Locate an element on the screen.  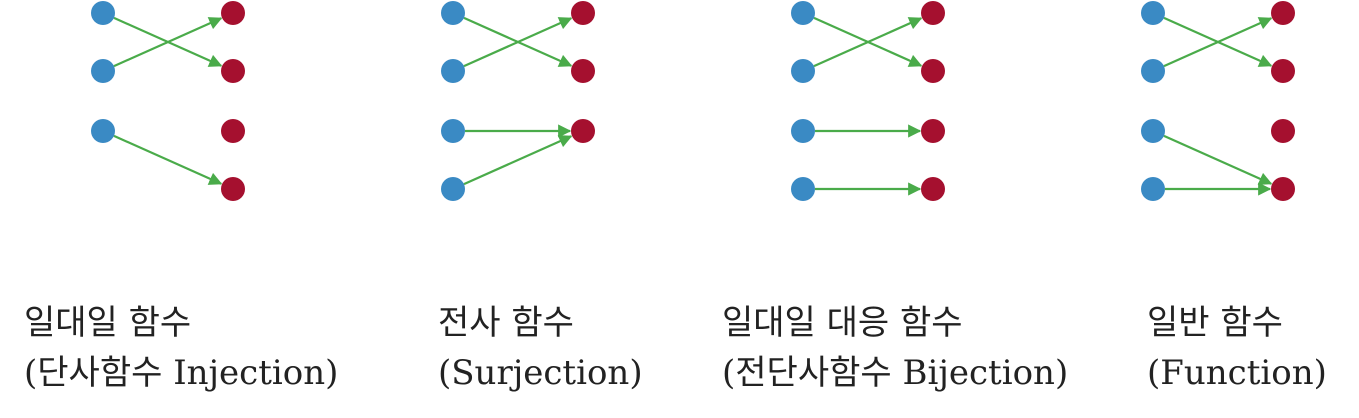
caption-bijection: 일대일 대응 함수 (전단사함수 Bijection) is located at coordinates (895, 348).